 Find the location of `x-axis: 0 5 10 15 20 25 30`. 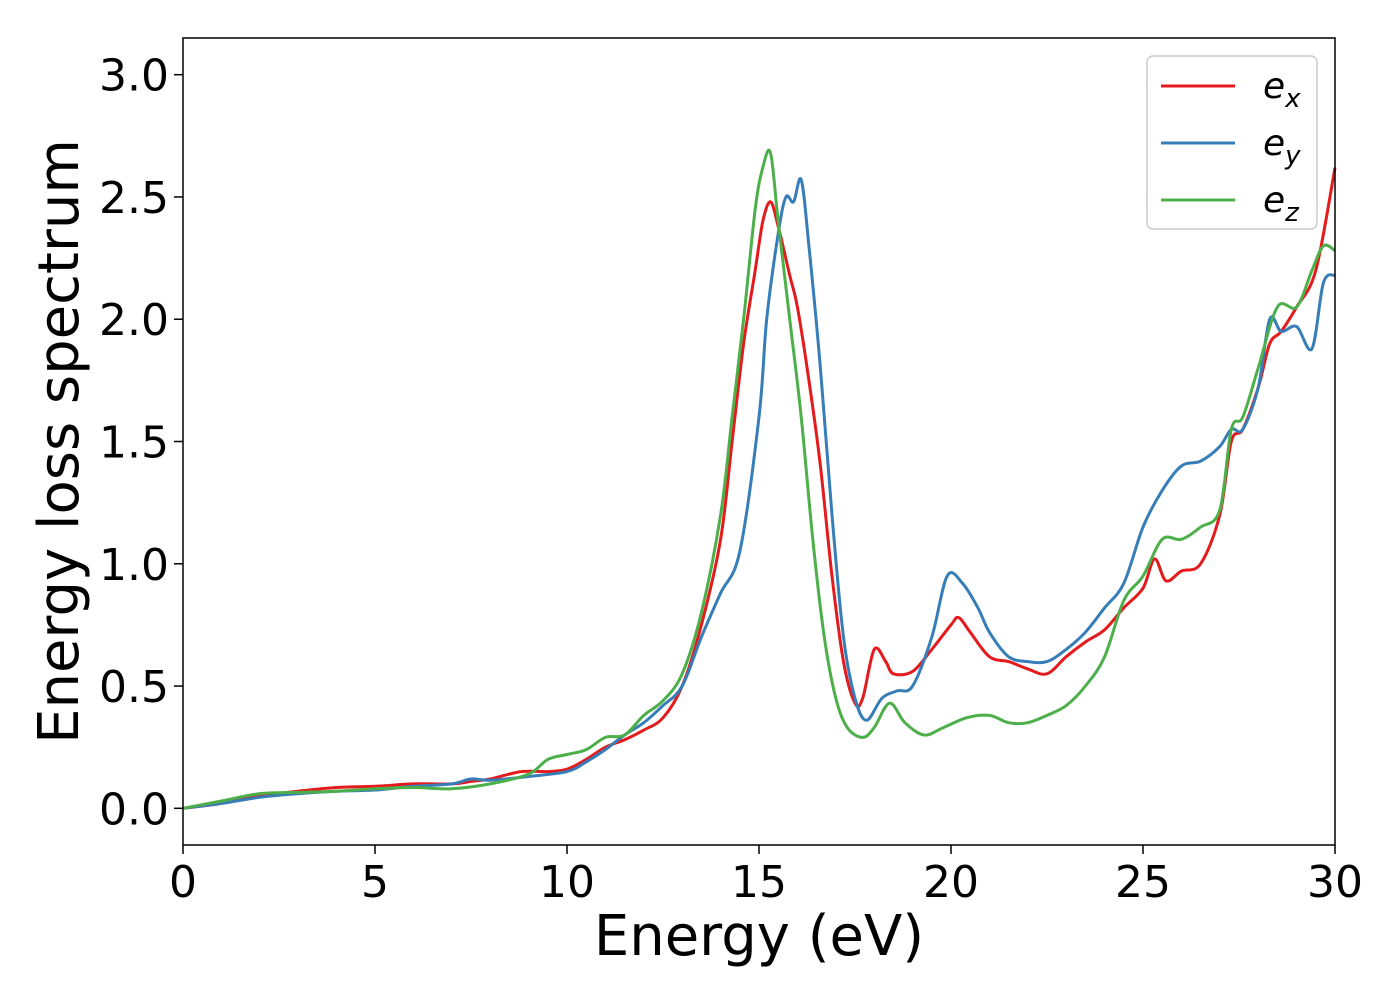

x-axis: 0 5 10 15 20 25 30 is located at coordinates (766, 876).